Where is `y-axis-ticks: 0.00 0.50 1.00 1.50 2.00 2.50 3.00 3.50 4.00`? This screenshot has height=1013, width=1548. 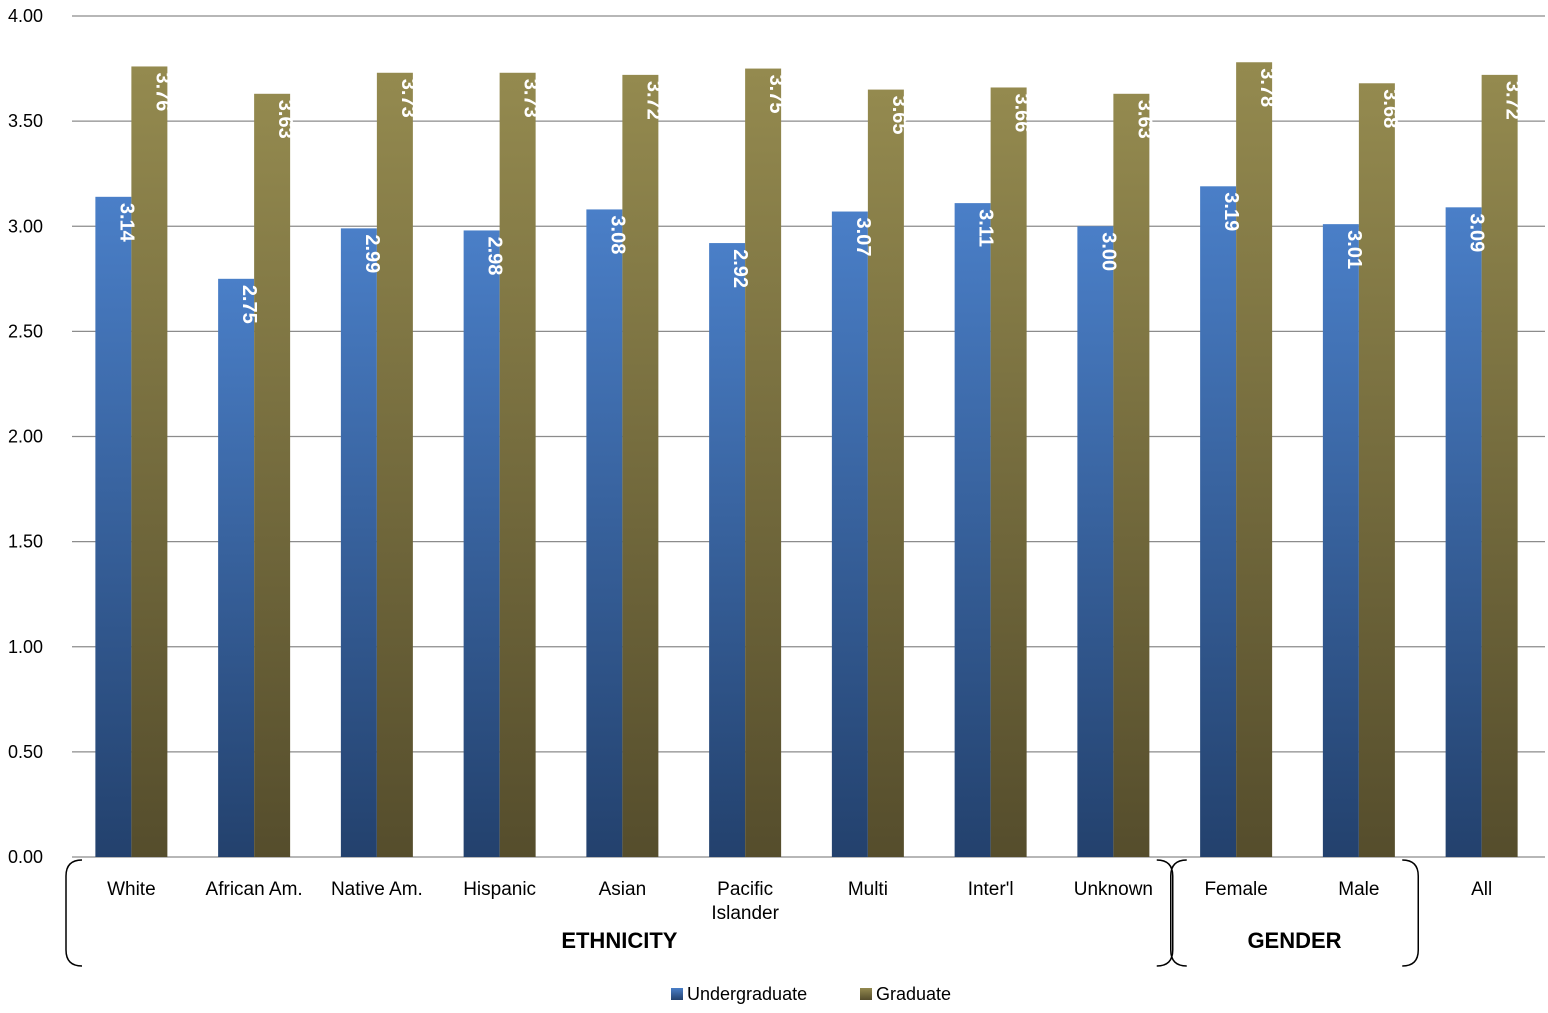
y-axis-ticks: 0.00 0.50 1.00 1.50 2.00 2.50 3.00 3.50 4.00 is located at coordinates (25, 436).